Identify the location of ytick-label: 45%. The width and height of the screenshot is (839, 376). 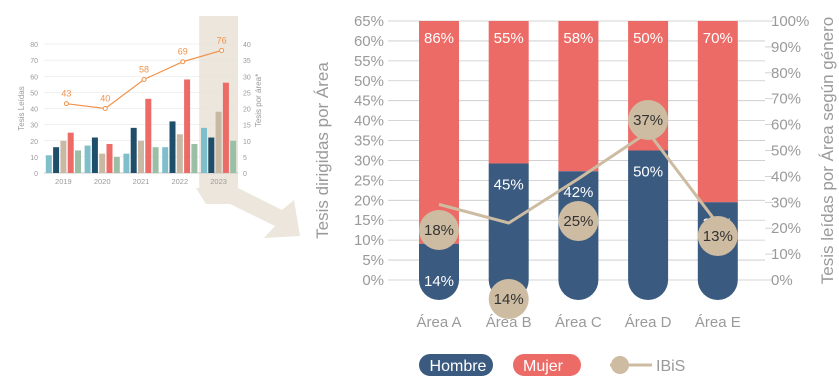
(369, 101).